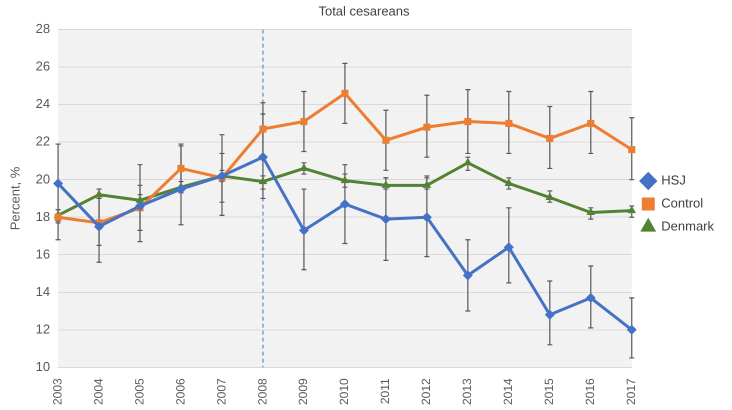 This screenshot has width=732, height=410. Describe the element at coordinates (139, 392) in the screenshot. I see `x-tick-label: 2005` at that location.